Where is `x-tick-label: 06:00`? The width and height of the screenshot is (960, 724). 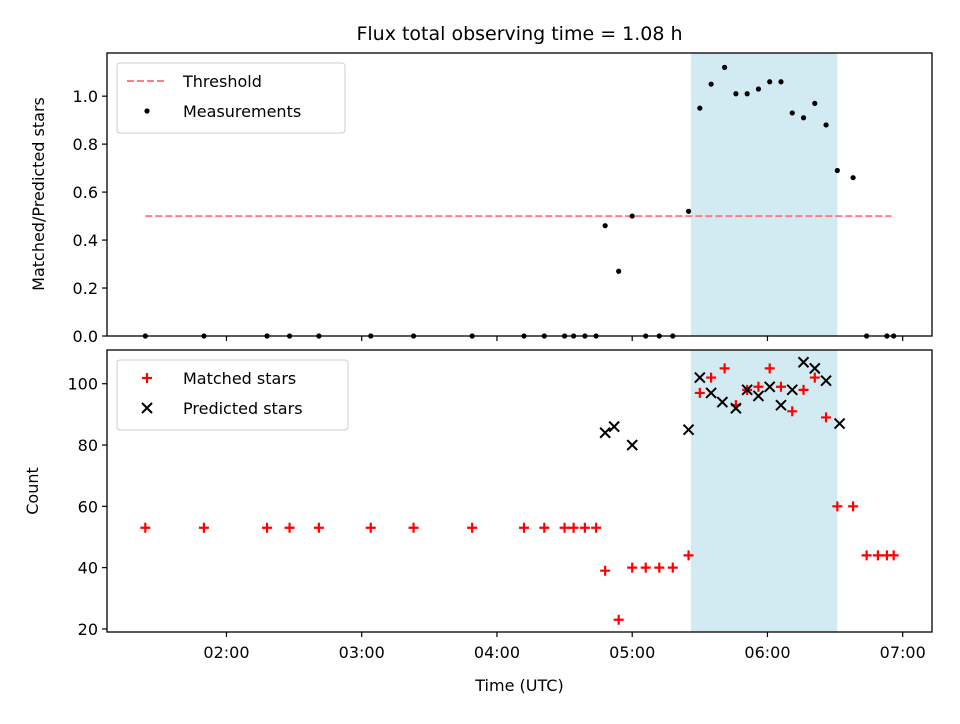
x-tick-label: 06:00 is located at coordinates (767, 652).